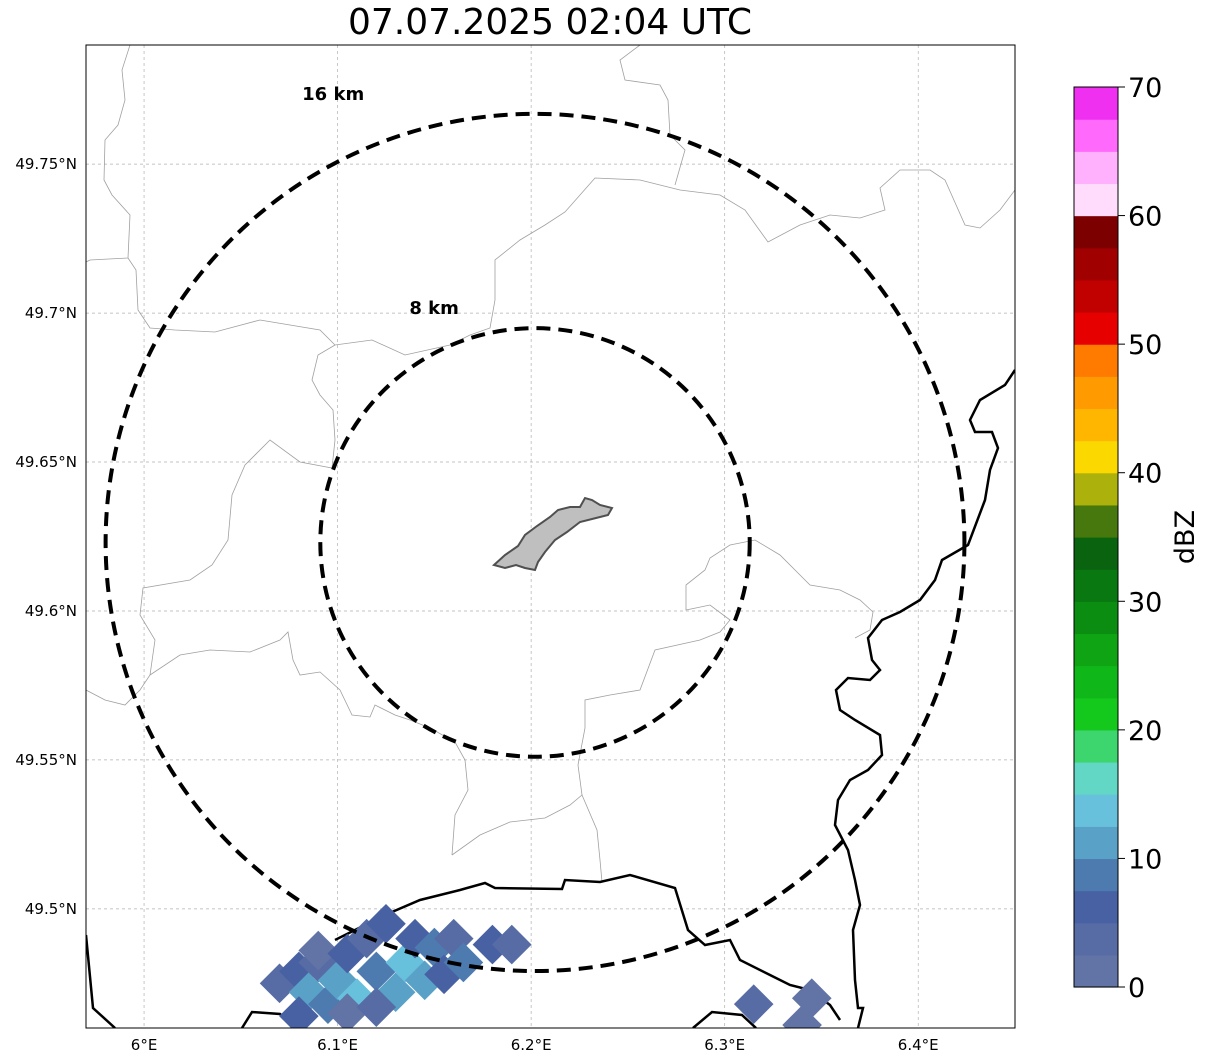  Describe the element at coordinates (46, 462) in the screenshot. I see `y-tick-label: 49.65°N` at that location.